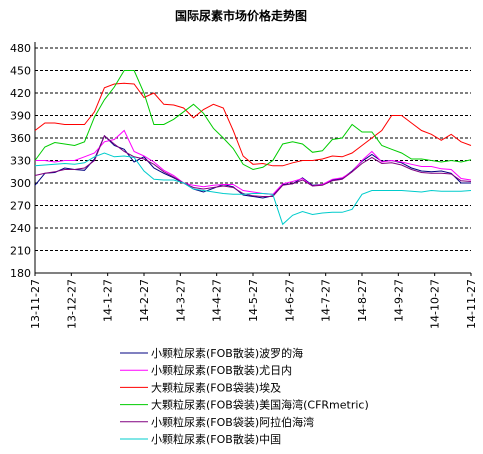 The image size is (483, 454). What do you see at coordinates (289, 300) in the screenshot?
I see `x-tick-label: 14-6-27` at bounding box center [289, 300].